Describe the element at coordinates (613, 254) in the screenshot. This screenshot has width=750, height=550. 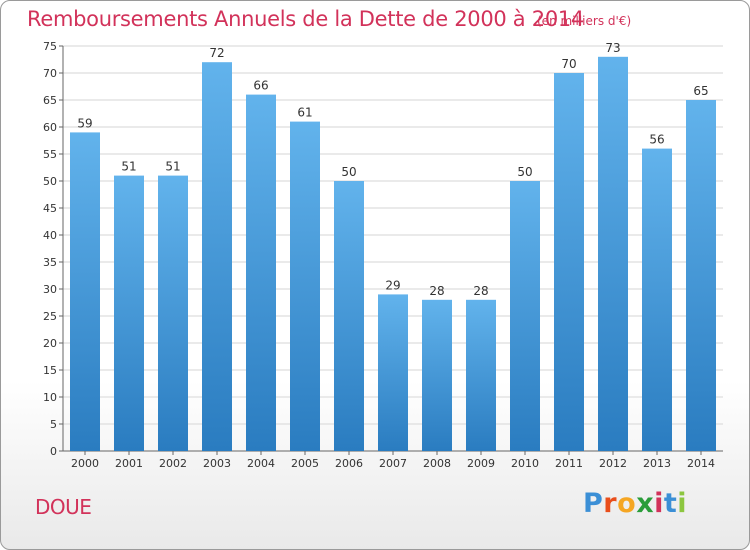
I see `bar-2012` at that location.